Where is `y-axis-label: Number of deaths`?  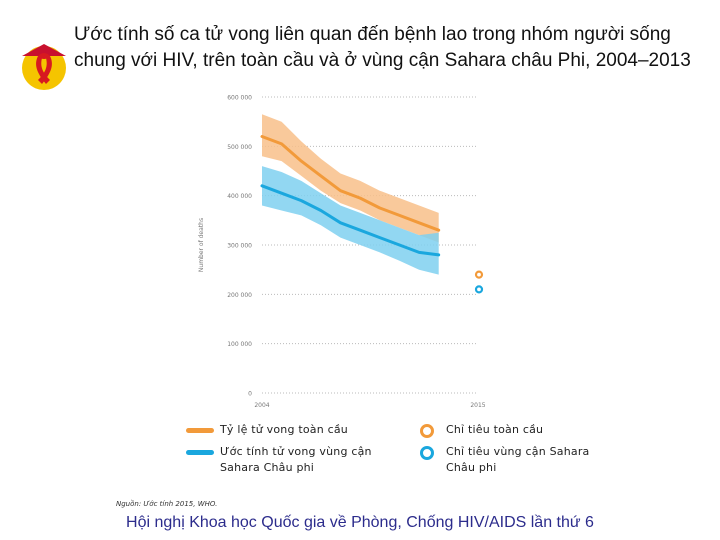
y-axis-label: Number of deaths is located at coordinates (201, 245).